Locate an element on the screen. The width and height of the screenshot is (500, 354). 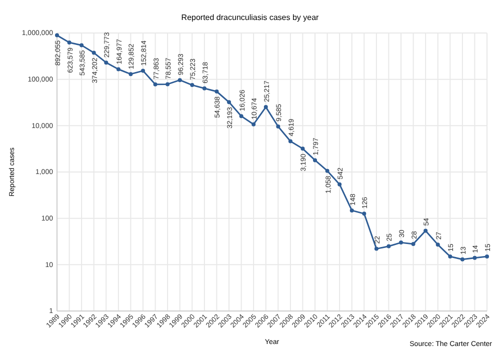
chart-title: Reported dracunculiasis cases by year is located at coordinates (250, 17).